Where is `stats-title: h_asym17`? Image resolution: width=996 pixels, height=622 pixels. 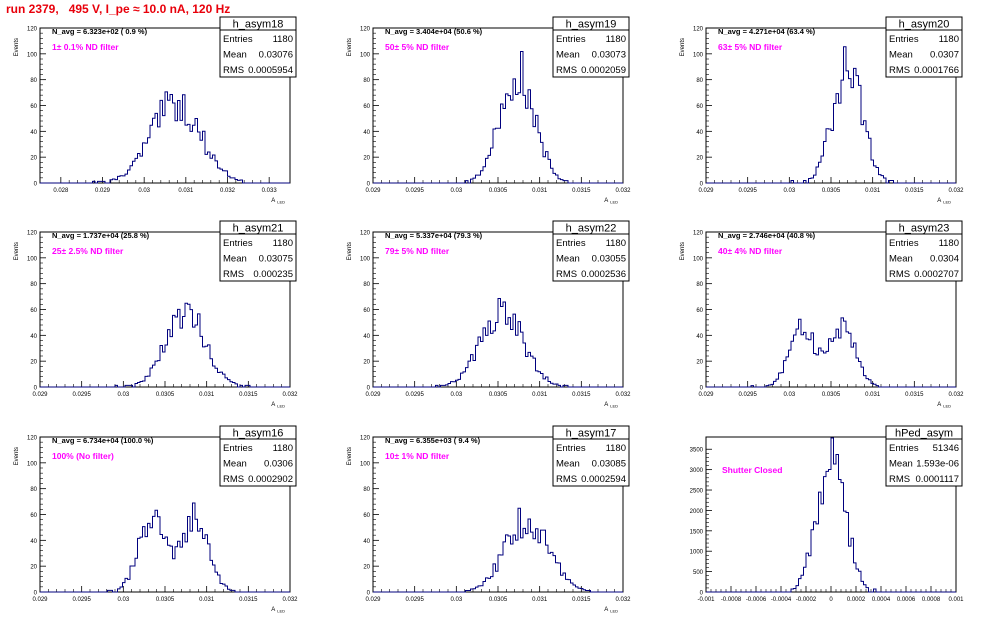
stats-title: h_asym17 is located at coordinates (591, 434).